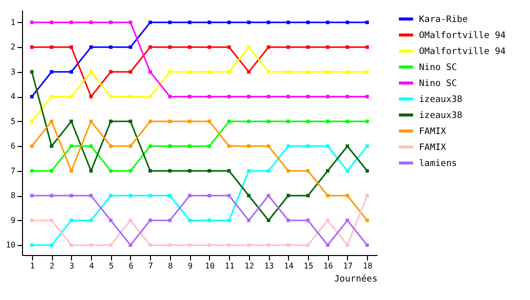 This screenshot has height=300, width=530. What do you see at coordinates (13, 97) in the screenshot?
I see `y-tick-label: 4` at bounding box center [13, 97].